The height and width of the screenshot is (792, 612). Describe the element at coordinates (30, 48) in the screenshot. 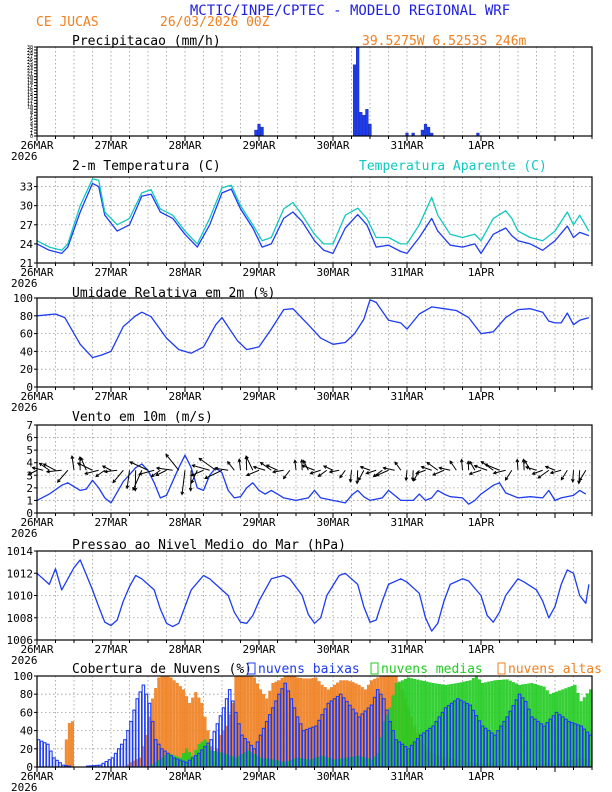

I see `precip-ytick-label: 30` at that location.